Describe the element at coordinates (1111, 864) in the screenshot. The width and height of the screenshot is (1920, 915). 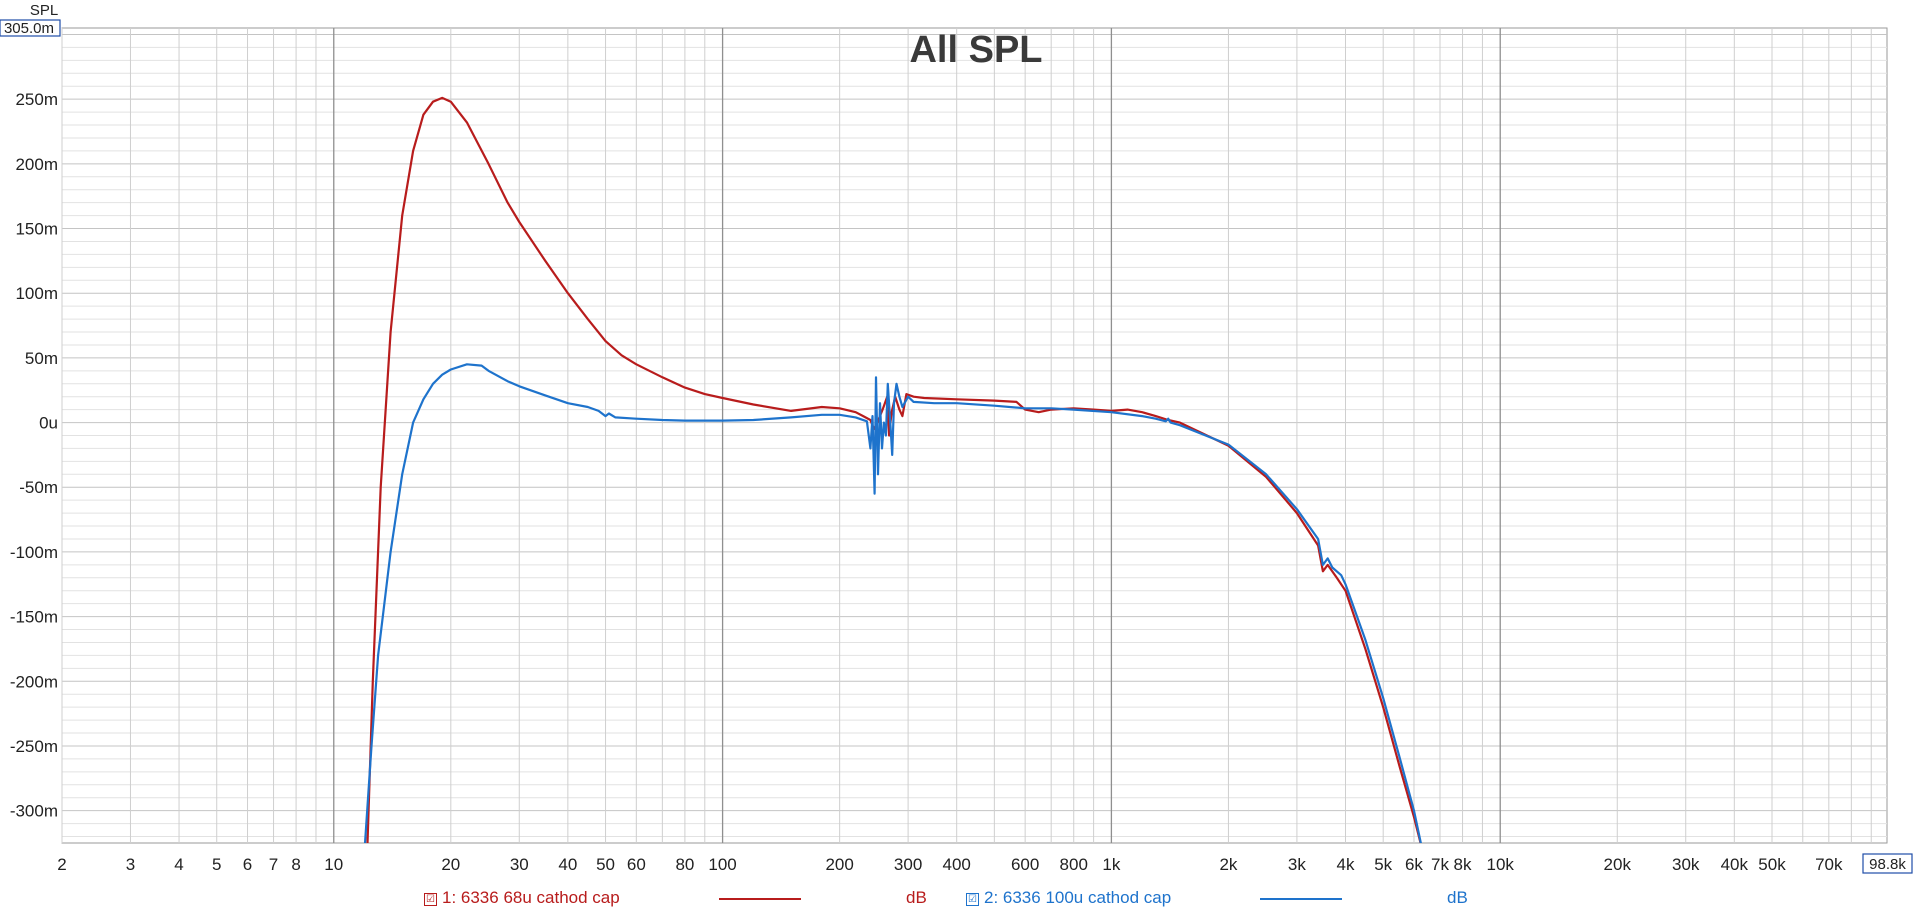
I see `x-tick-label: 1k` at that location.